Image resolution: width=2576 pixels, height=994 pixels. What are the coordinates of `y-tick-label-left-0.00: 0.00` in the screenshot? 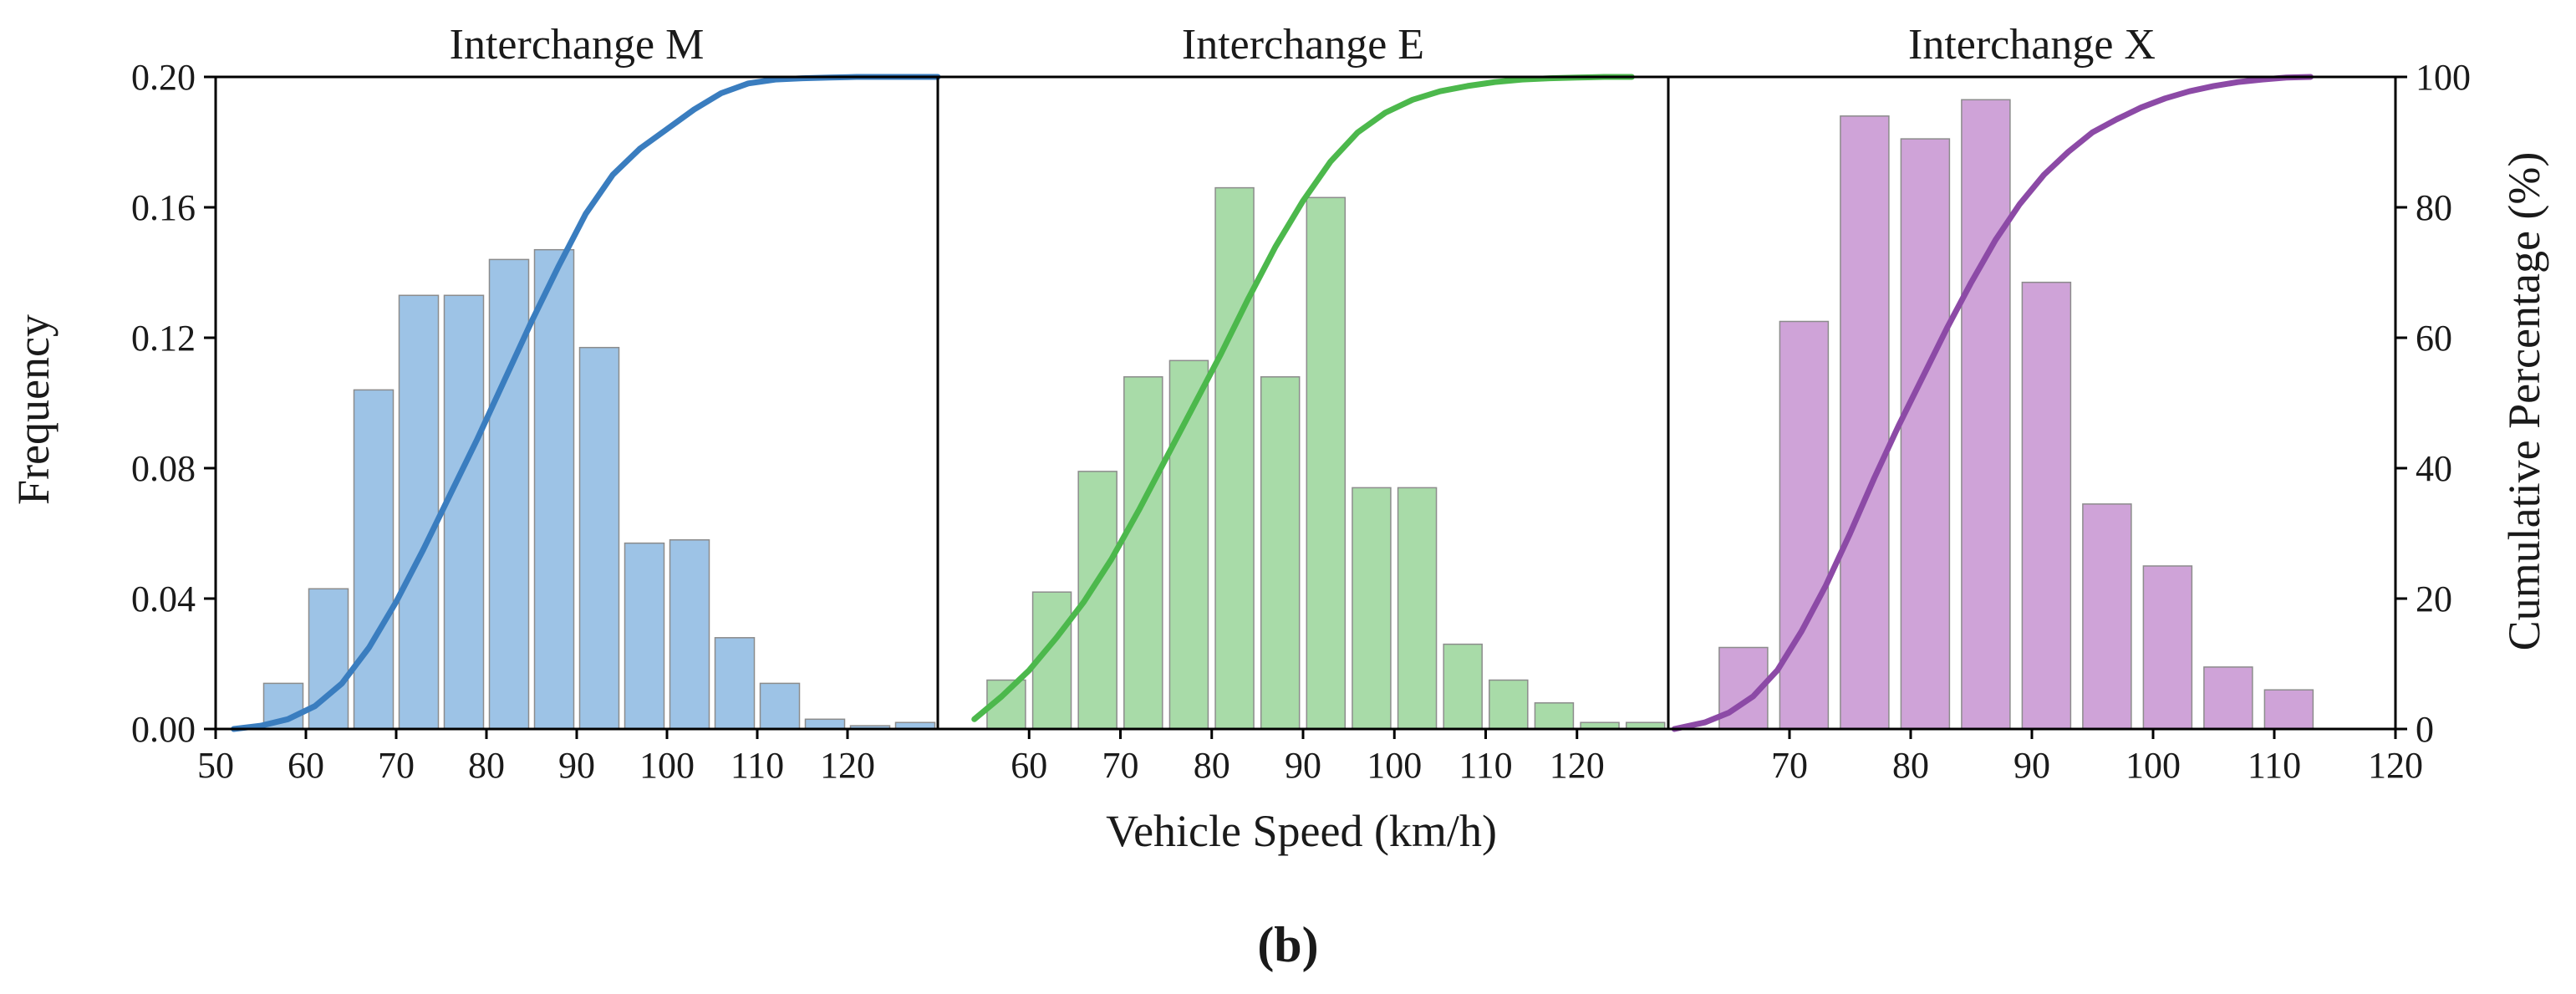 It's located at (163, 729).